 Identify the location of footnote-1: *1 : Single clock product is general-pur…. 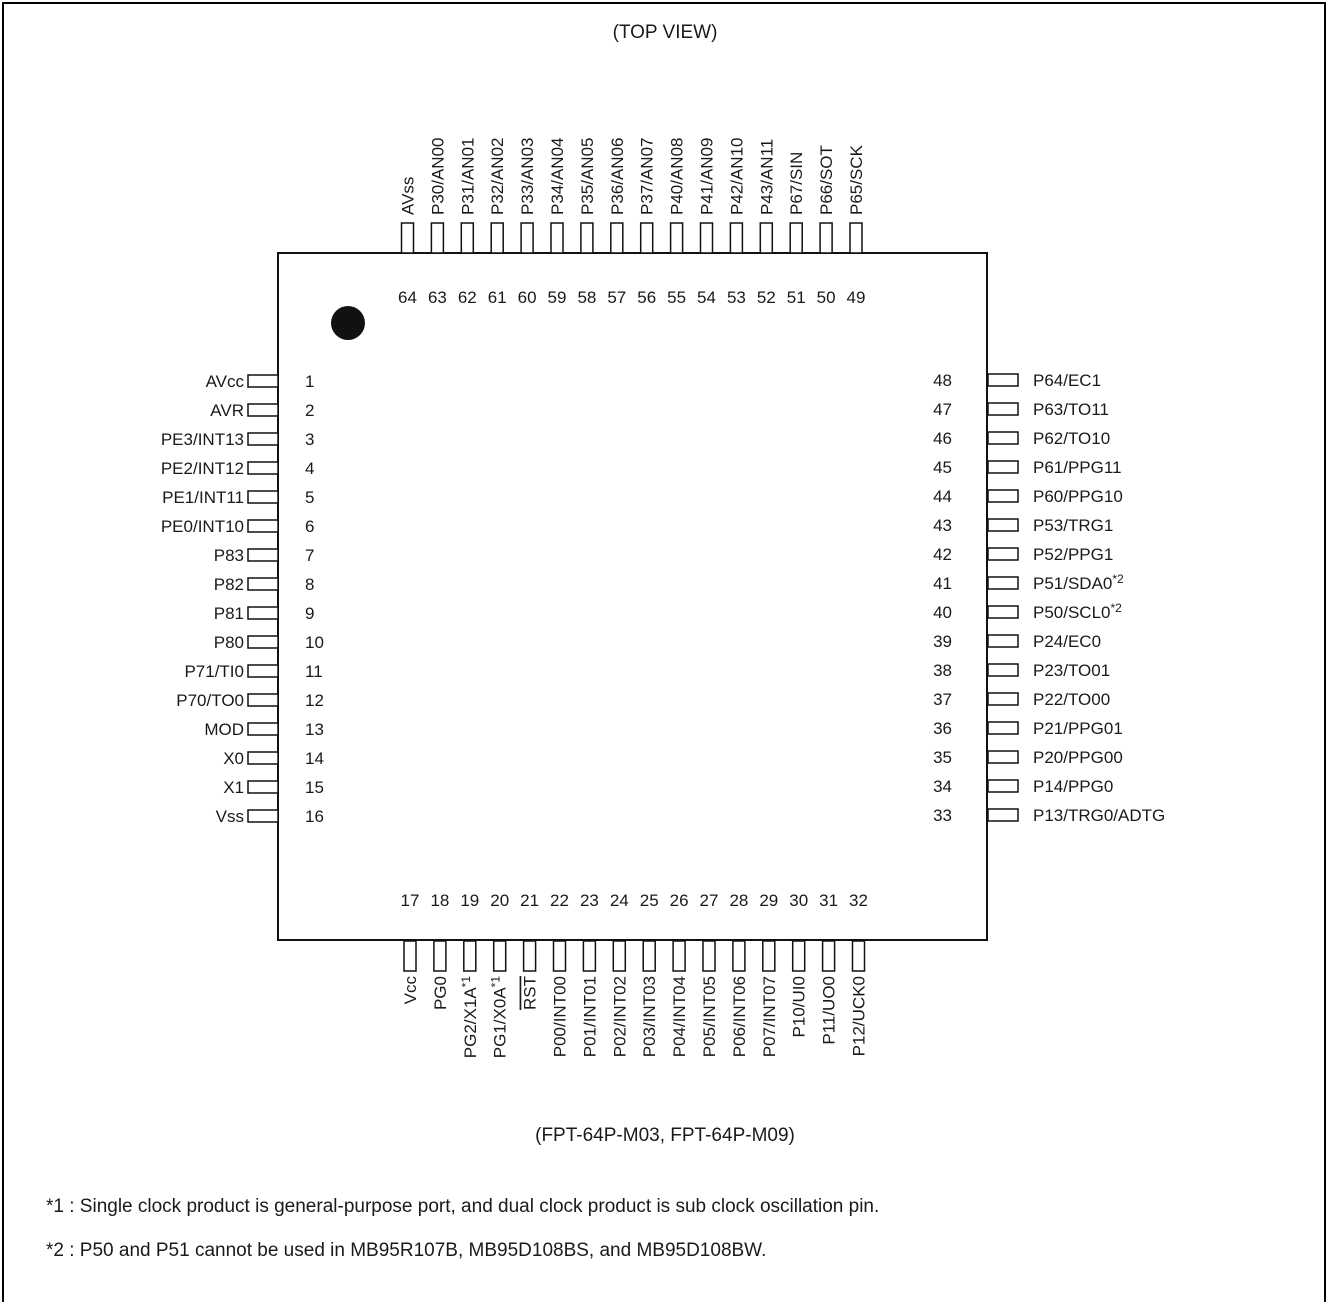
(462, 1206).